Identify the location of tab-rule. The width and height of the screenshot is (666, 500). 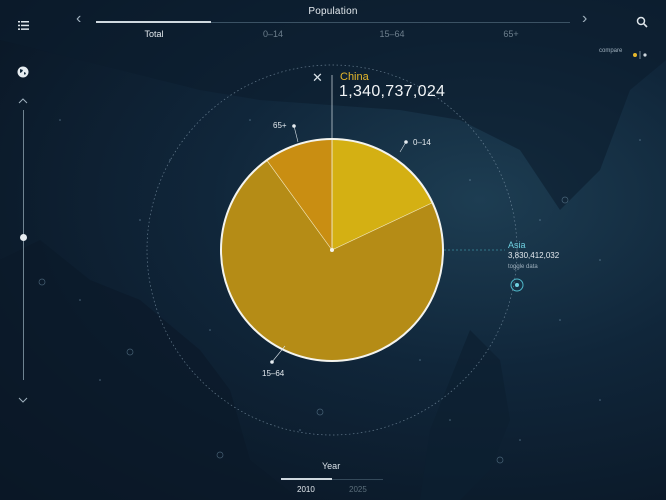
(333, 22).